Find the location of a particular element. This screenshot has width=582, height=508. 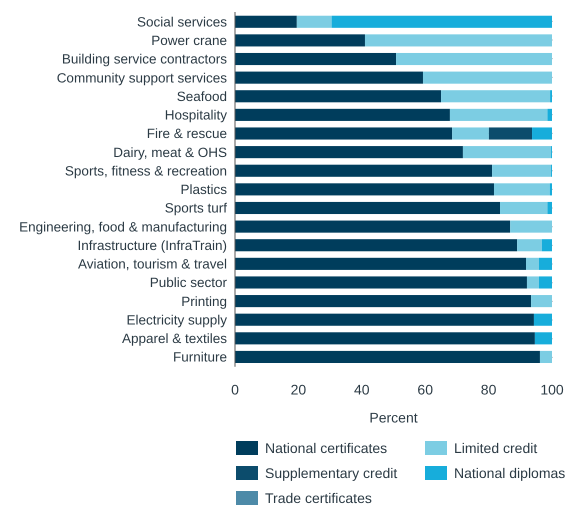

x-tick-label: 60 is located at coordinates (425, 390).